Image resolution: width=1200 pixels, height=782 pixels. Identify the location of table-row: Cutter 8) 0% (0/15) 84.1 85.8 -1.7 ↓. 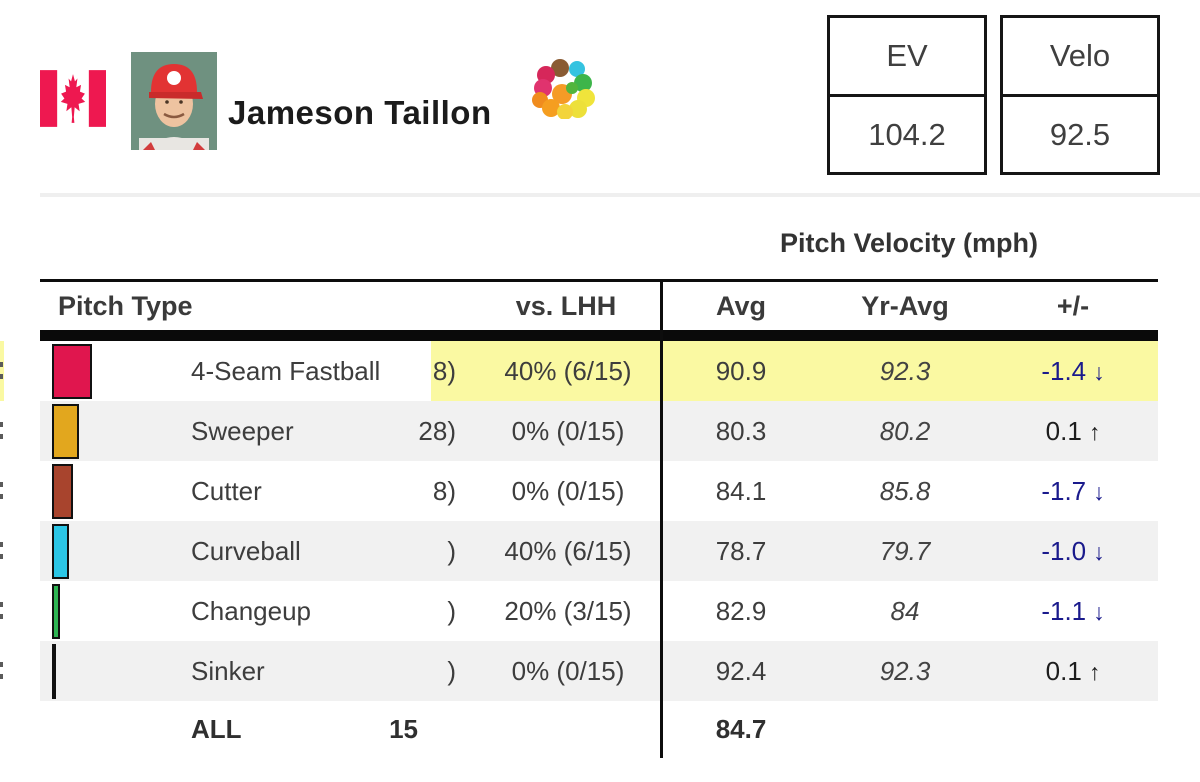
(579, 491).